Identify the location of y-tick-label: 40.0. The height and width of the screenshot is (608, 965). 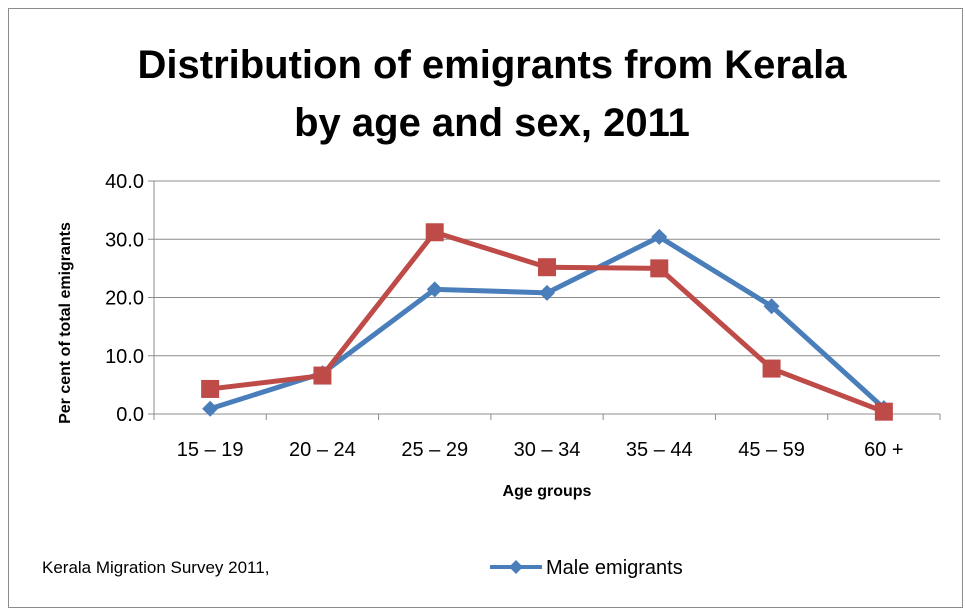
(124, 182).